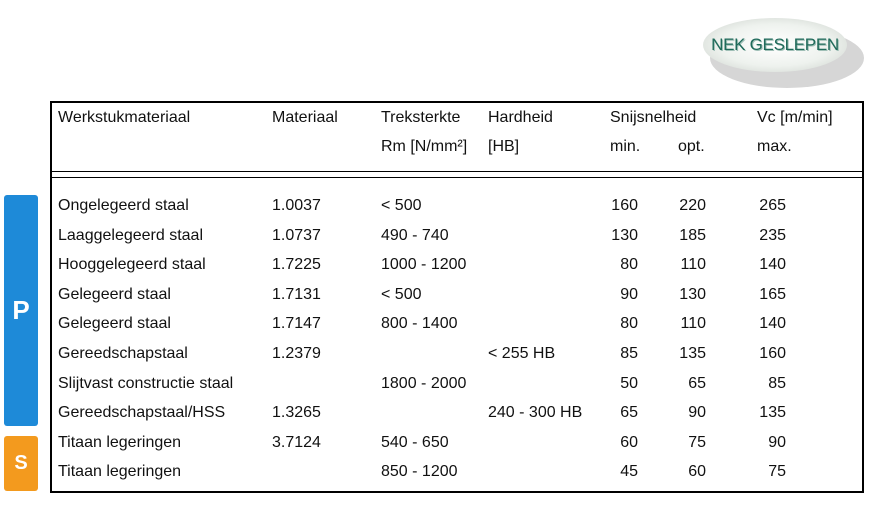 Image resolution: width=882 pixels, height=506 pixels. I want to click on header-treksterkte: Treksterkte, so click(421, 117).